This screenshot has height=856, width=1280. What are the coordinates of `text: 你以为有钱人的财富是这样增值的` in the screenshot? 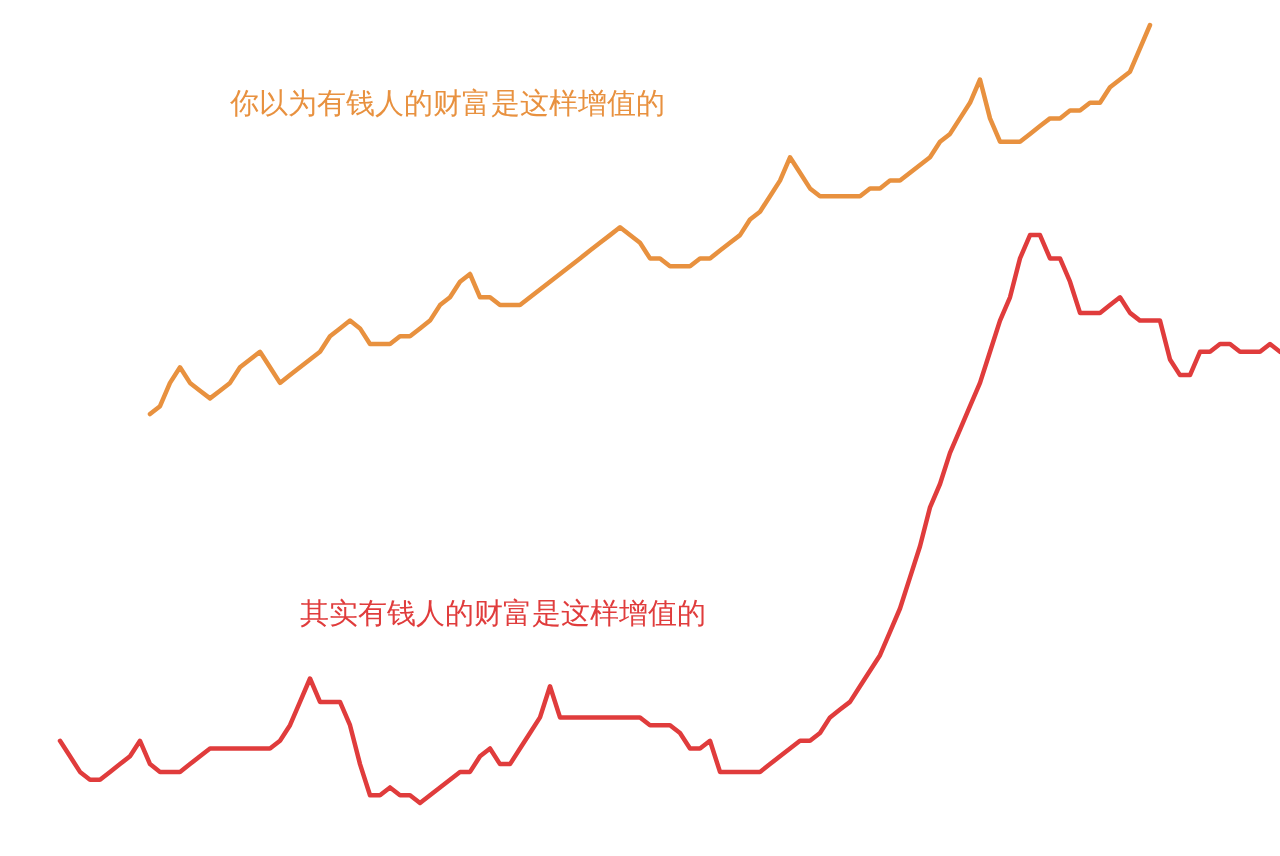 It's located at (447, 103).